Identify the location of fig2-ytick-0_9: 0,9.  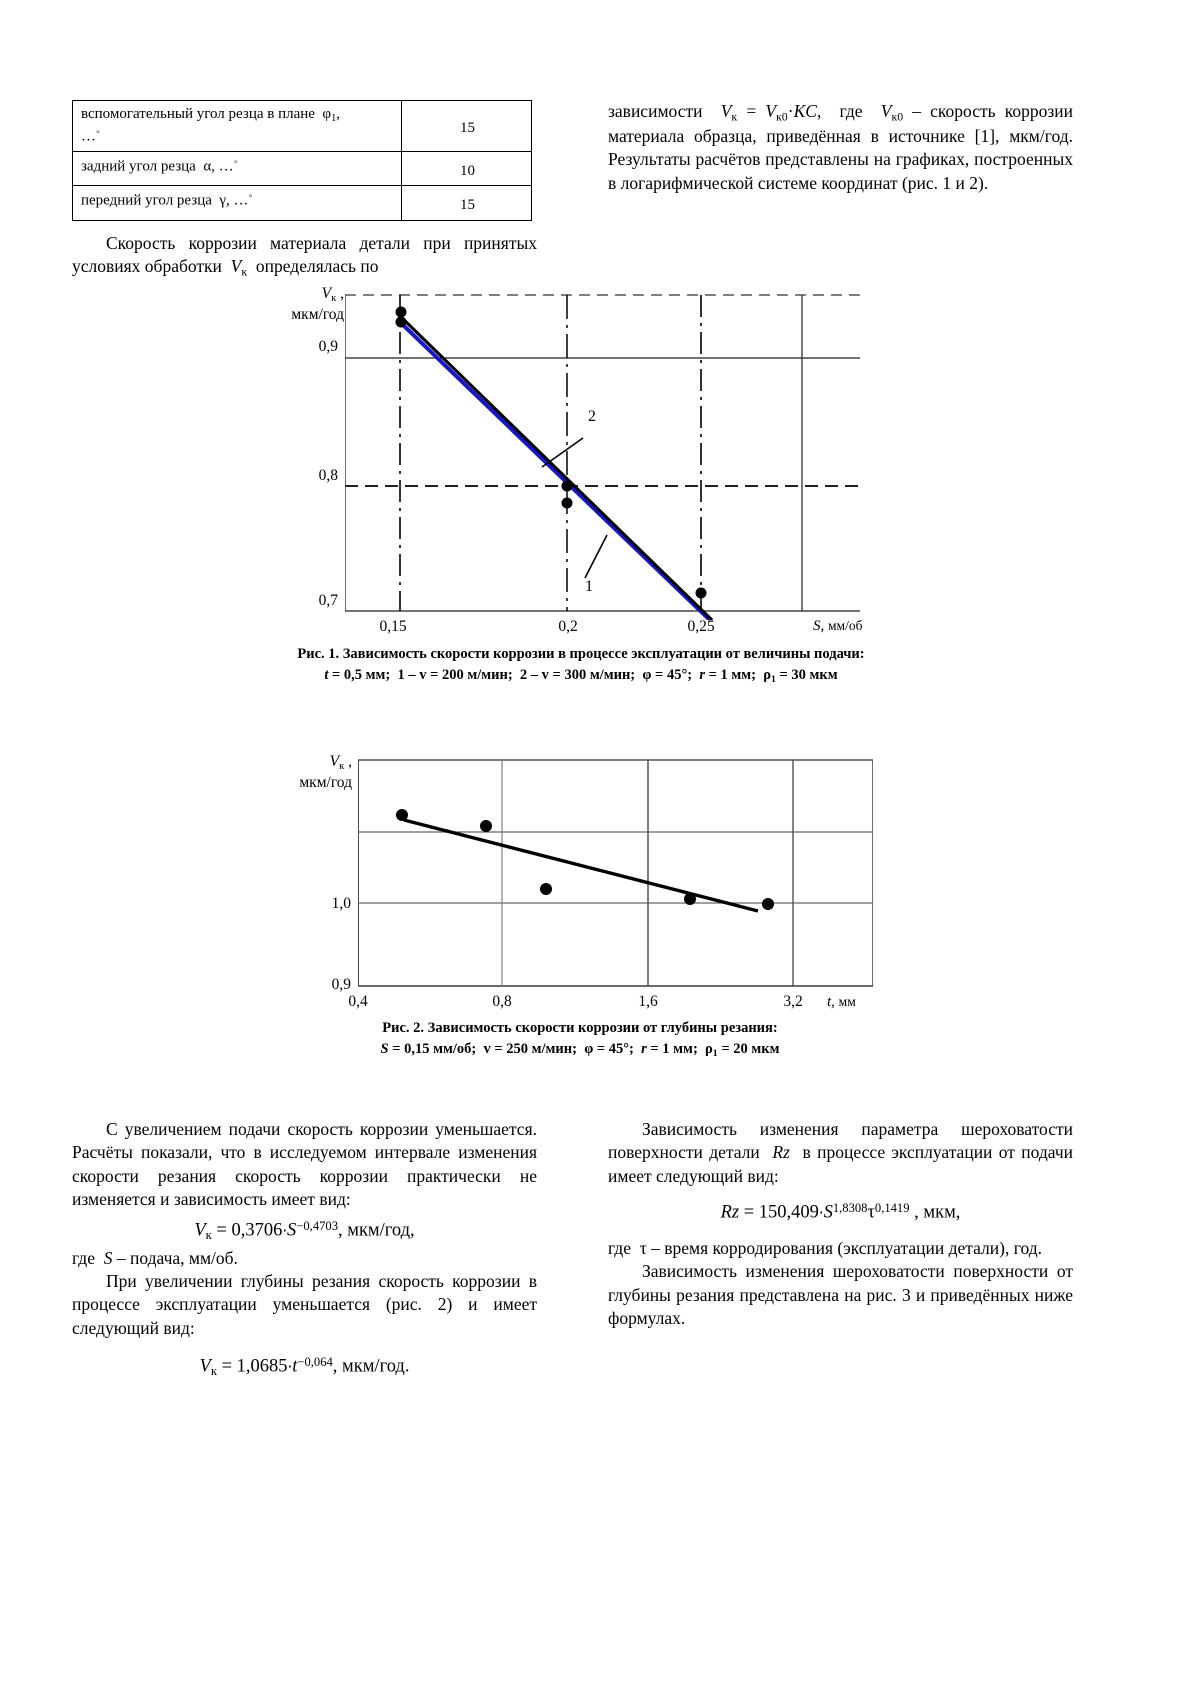
(341, 984).